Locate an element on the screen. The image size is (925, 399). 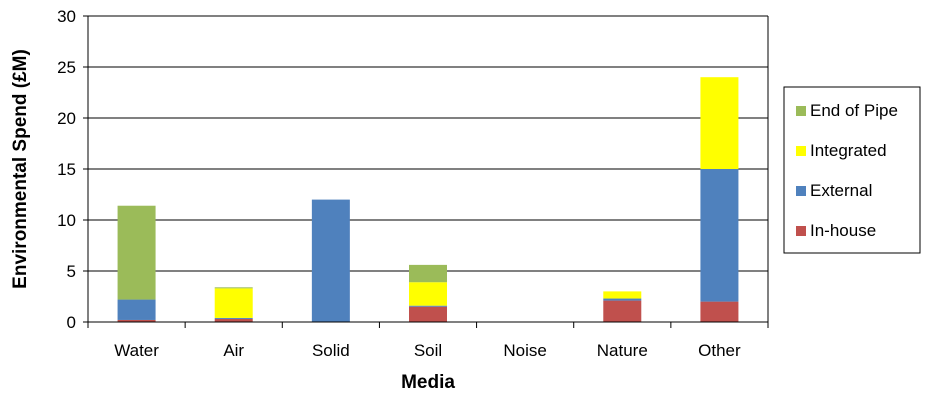
x-tick-label: Air is located at coordinates (233, 350).